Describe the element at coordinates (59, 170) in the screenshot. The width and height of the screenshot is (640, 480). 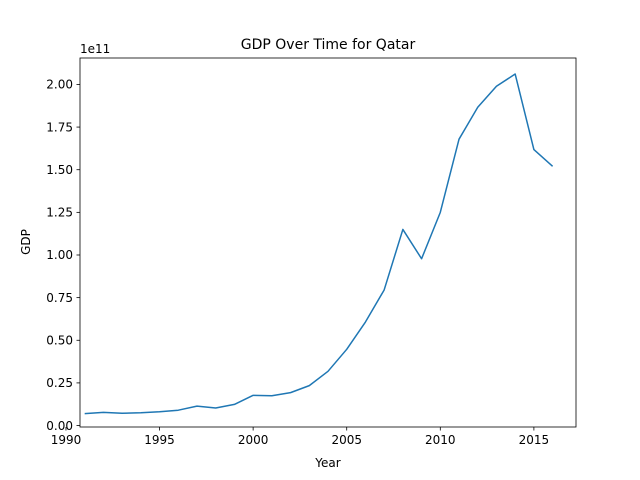
I see `y-tick-label: 1.50` at that location.